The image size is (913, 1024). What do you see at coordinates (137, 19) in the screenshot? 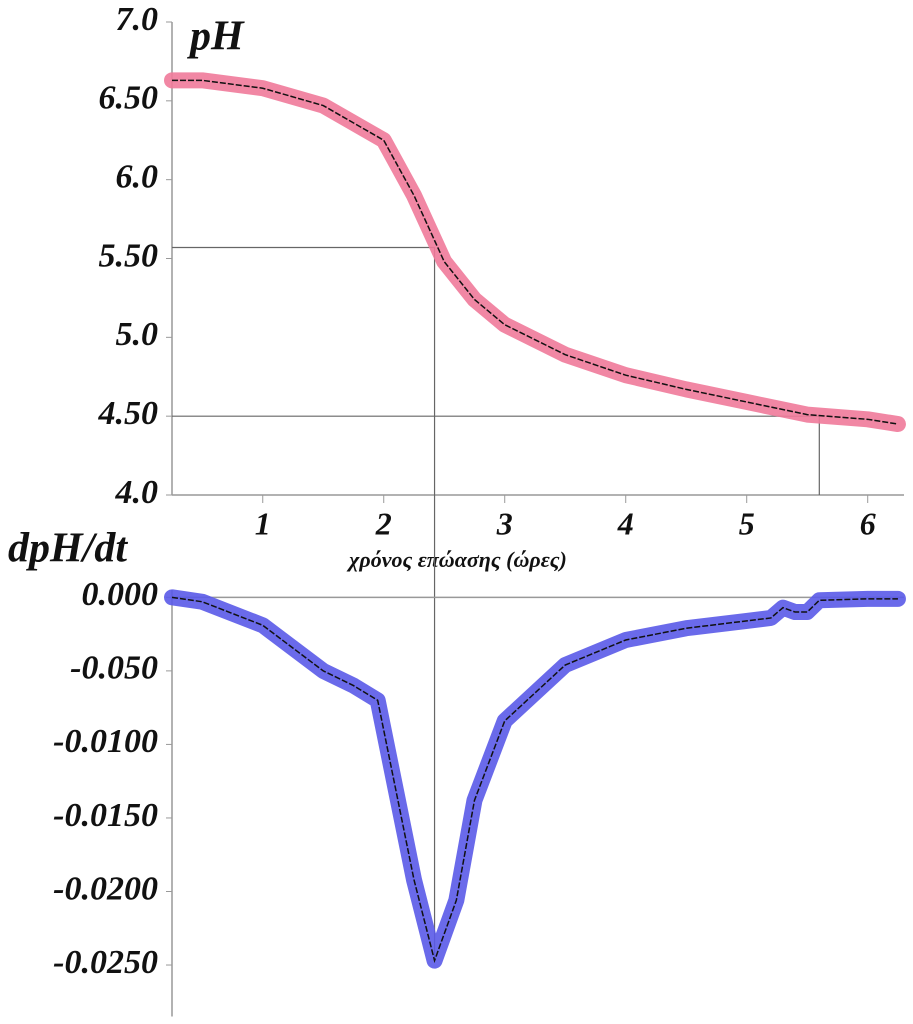
I see `y-tick-label: 7.0` at bounding box center [137, 19].